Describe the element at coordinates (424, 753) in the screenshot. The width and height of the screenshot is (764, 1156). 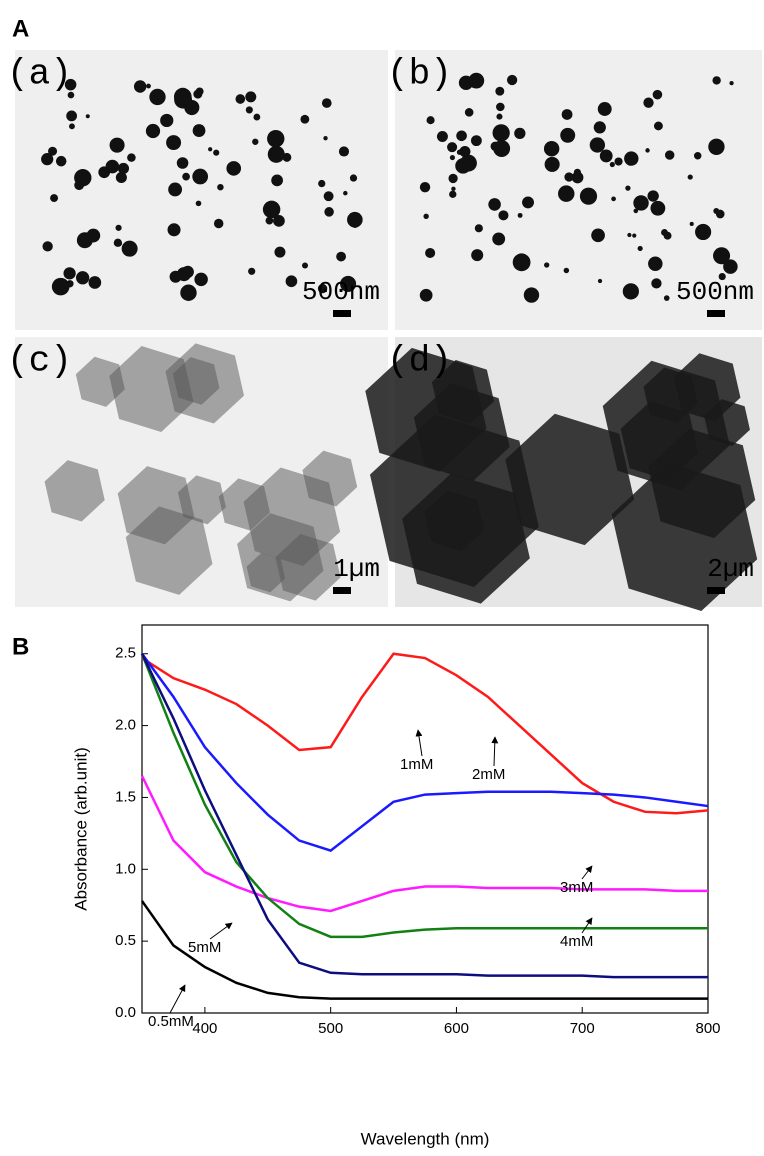
I see `series-line` at that location.